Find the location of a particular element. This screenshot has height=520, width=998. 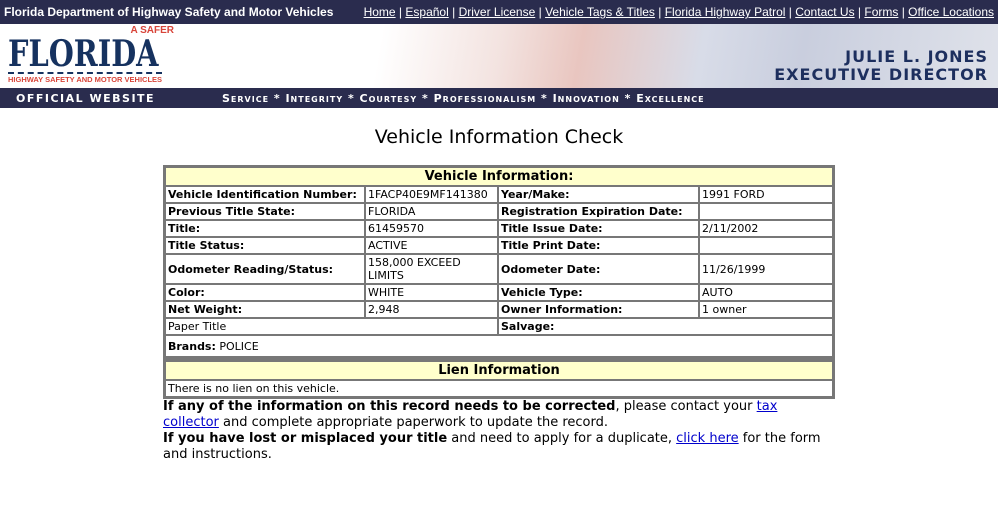

field-label: Title Print Date: is located at coordinates (598, 245).